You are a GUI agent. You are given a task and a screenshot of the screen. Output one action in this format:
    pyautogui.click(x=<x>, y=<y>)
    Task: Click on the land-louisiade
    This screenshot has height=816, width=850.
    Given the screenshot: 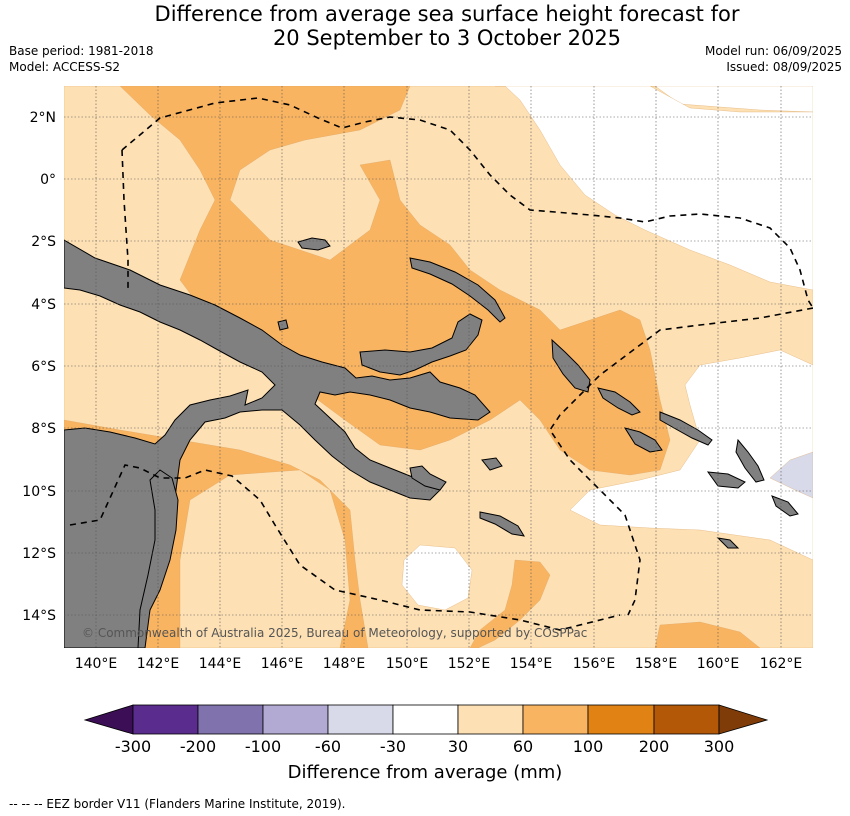 What is the action you would take?
    pyautogui.click(x=502, y=524)
    